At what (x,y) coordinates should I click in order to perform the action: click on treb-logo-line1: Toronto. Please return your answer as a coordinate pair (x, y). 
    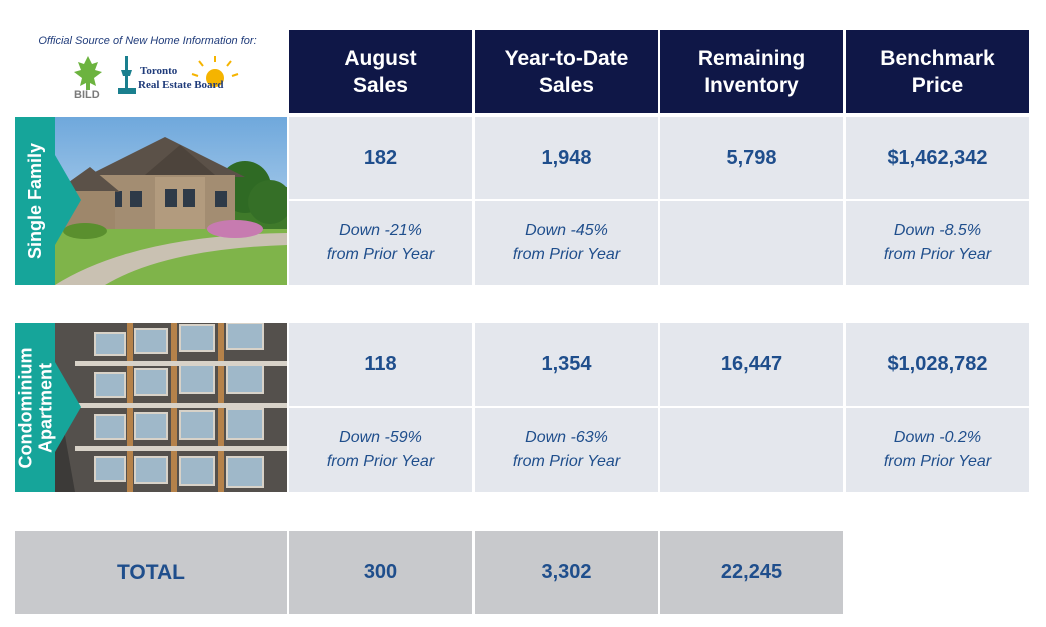
    Looking at the image, I should click on (159, 71).